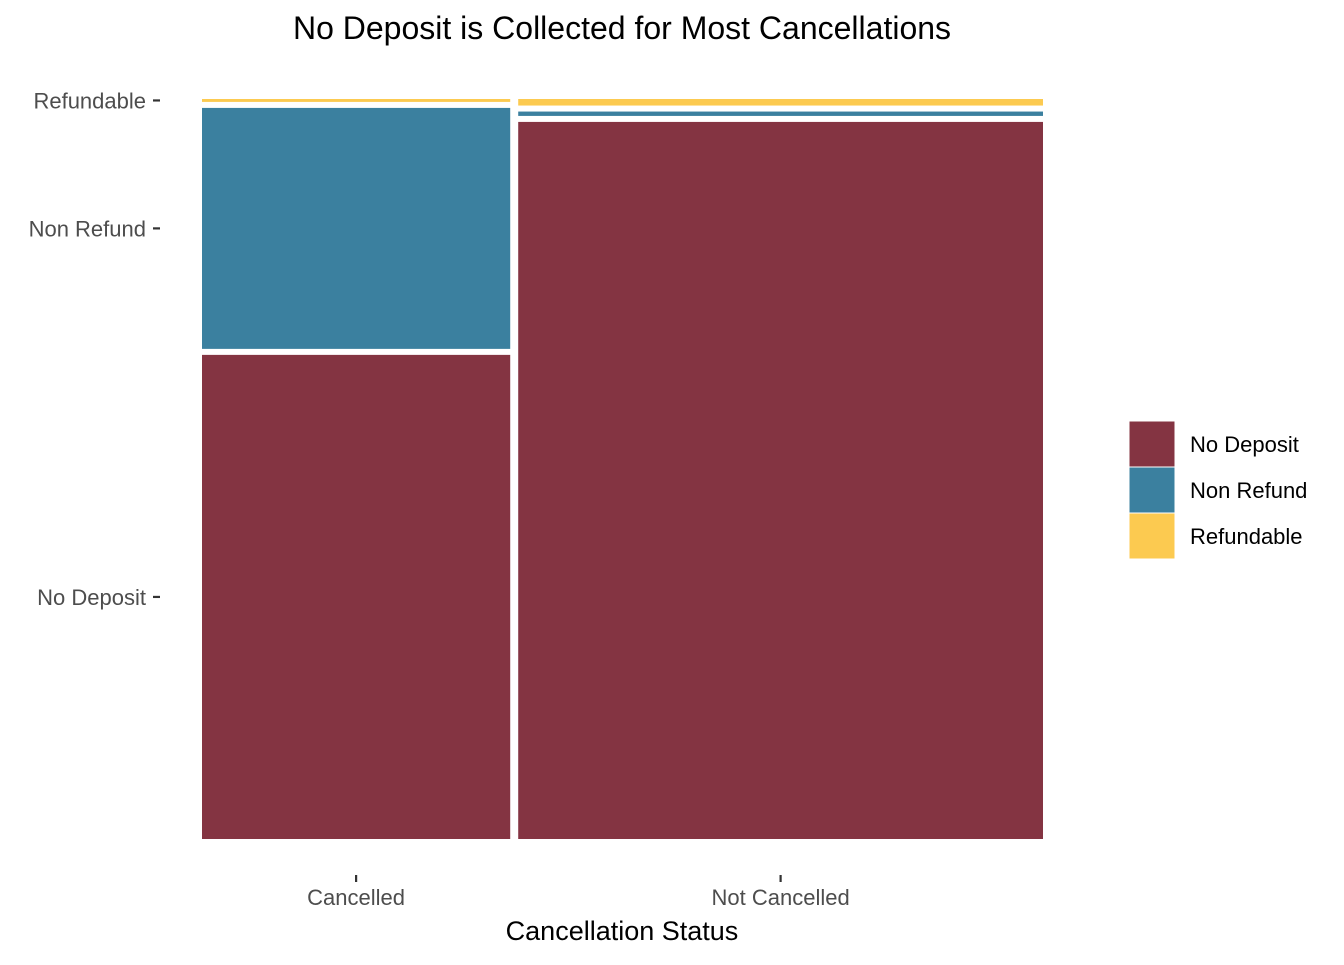 The image size is (1344, 965). I want to click on legend-label-non-refund: Non Refund, so click(1248, 490).